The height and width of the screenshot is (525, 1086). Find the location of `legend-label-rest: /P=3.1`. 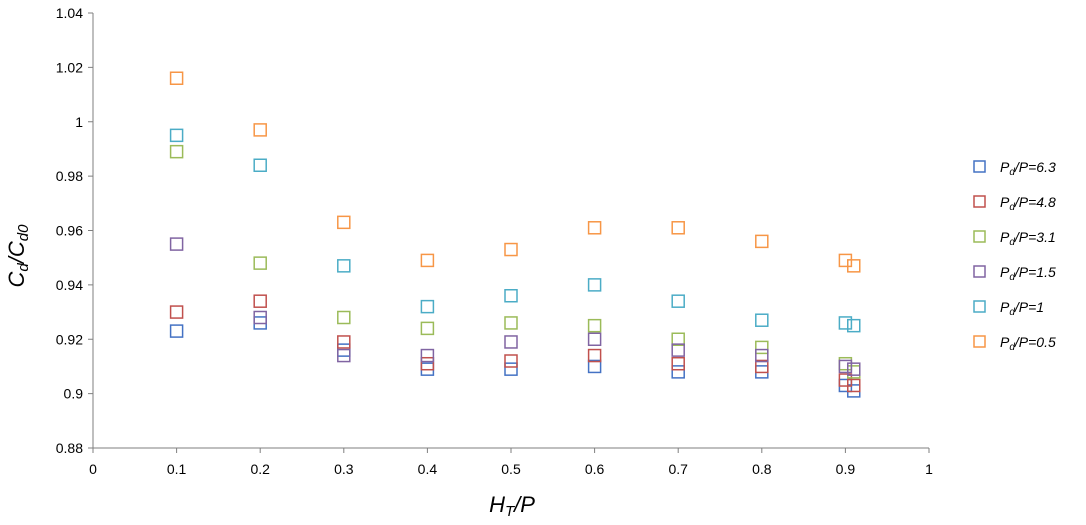

legend-label-rest: /P=3.1 is located at coordinates (1035, 237).